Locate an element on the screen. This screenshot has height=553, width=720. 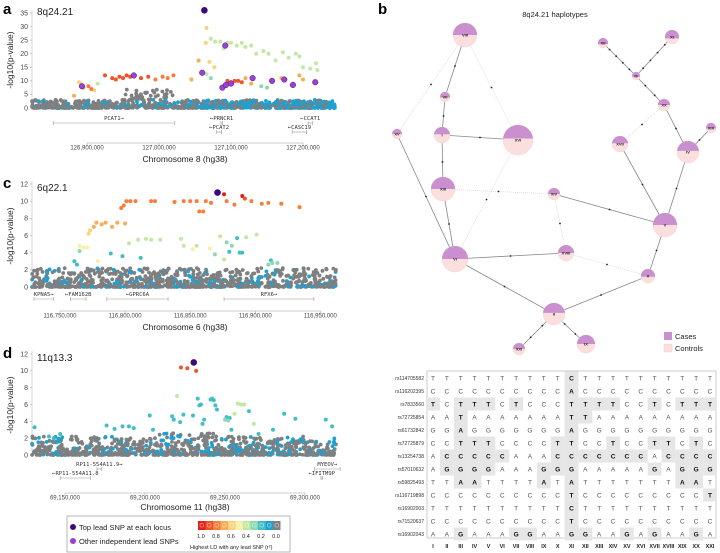
snp-id: rs16902003 is located at coordinates (411, 509).